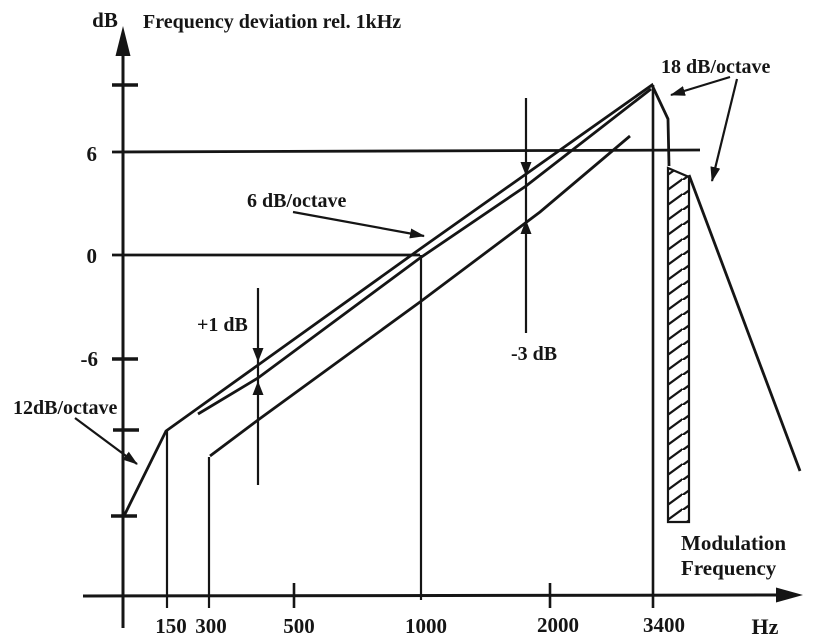 Image resolution: width=816 pixels, height=644 pixels. What do you see at coordinates (678, 345) in the screenshot?
I see `modulation-limit-hatched-bar` at bounding box center [678, 345].